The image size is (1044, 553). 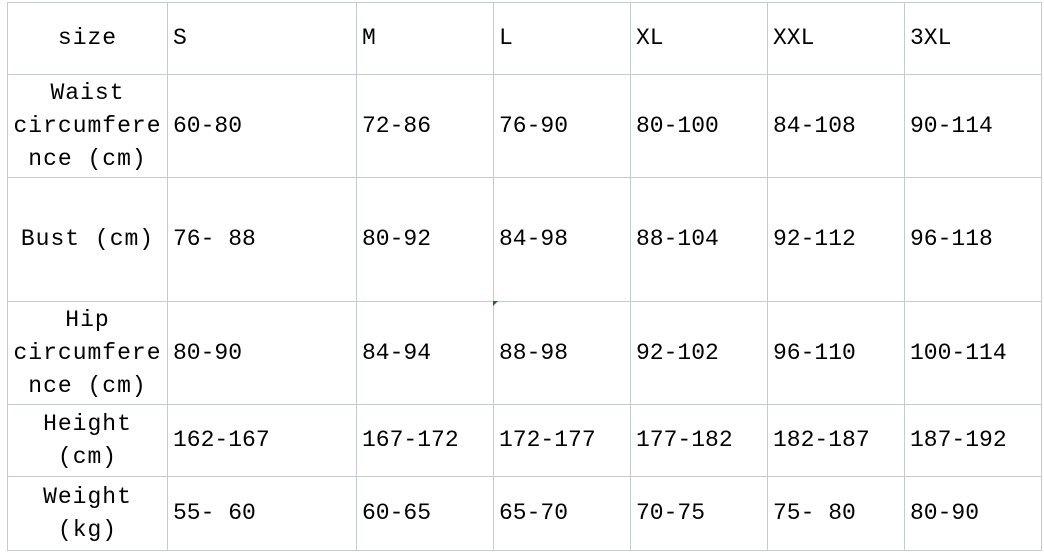 I want to click on cell: 187-192, so click(x=973, y=440).